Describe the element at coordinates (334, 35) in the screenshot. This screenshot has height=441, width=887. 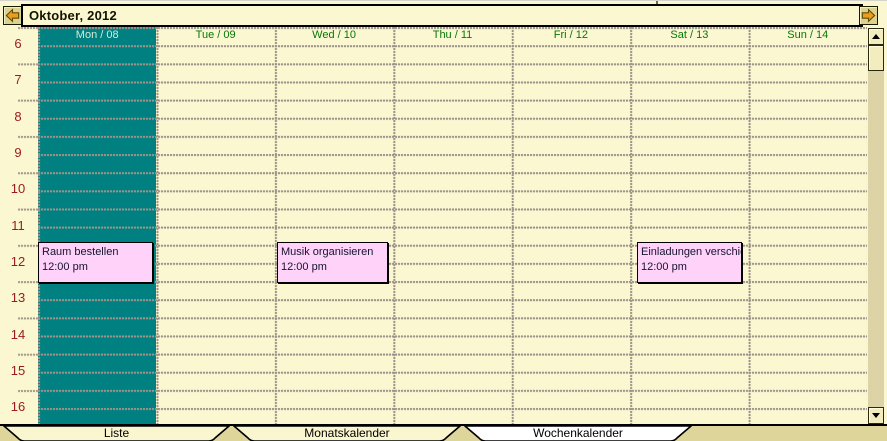
I see `day-header-wed: Wed / 10` at that location.